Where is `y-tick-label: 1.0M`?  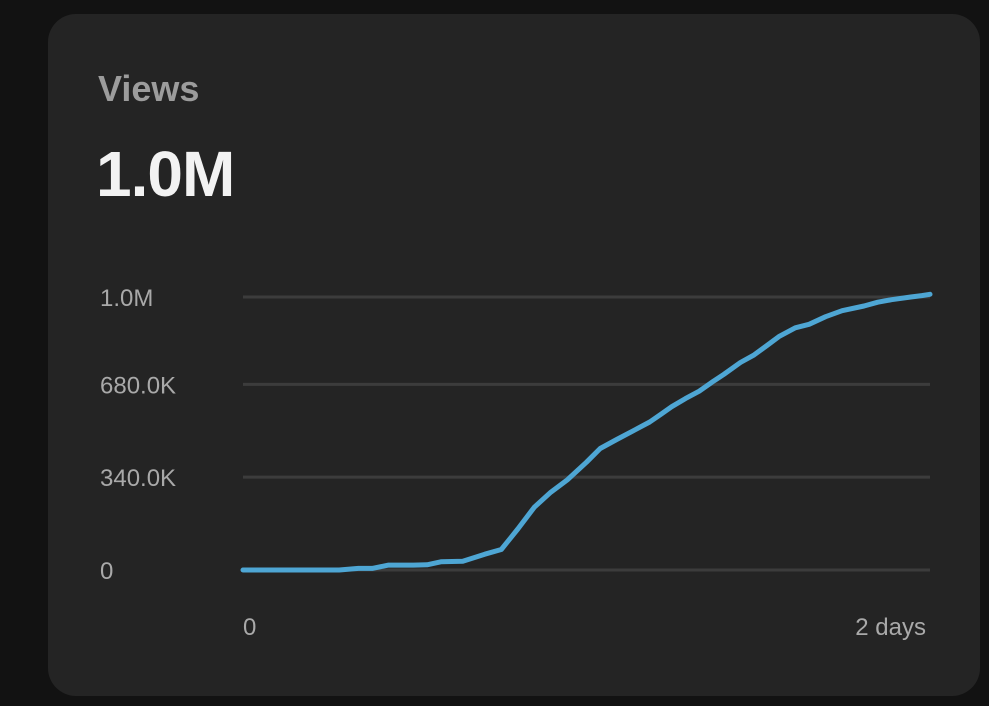 y-tick-label: 1.0M is located at coordinates (126, 298).